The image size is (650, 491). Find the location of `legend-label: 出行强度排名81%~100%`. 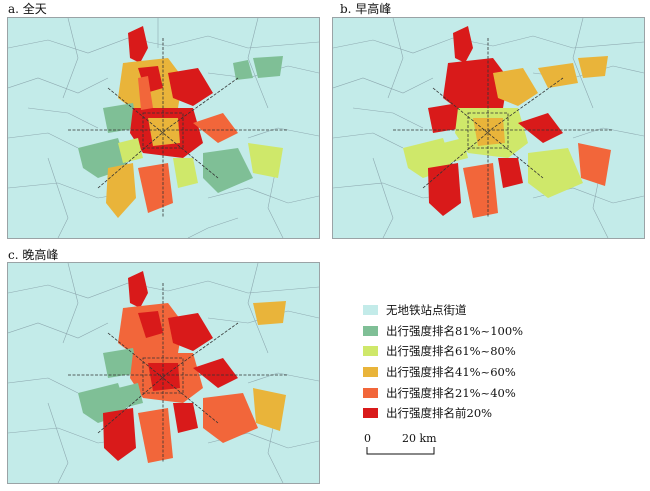

legend-label: 出行强度排名81%~100% is located at coordinates (455, 330).